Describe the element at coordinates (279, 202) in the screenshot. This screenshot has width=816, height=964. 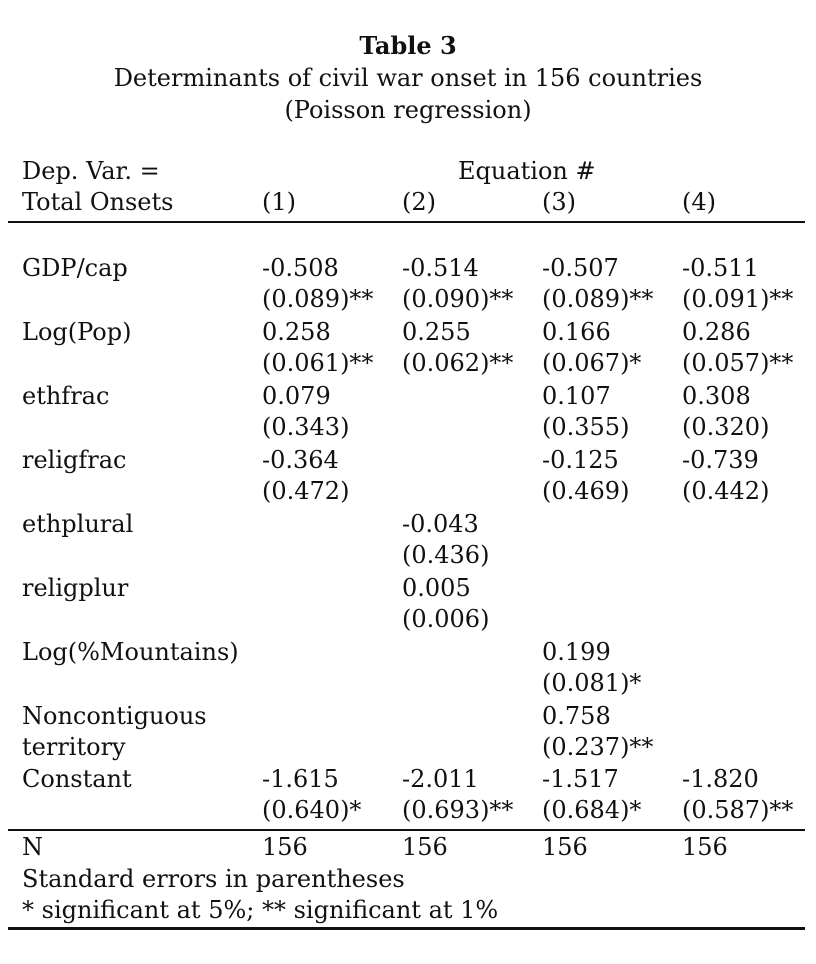
I see `column-header-1: (1)` at that location.